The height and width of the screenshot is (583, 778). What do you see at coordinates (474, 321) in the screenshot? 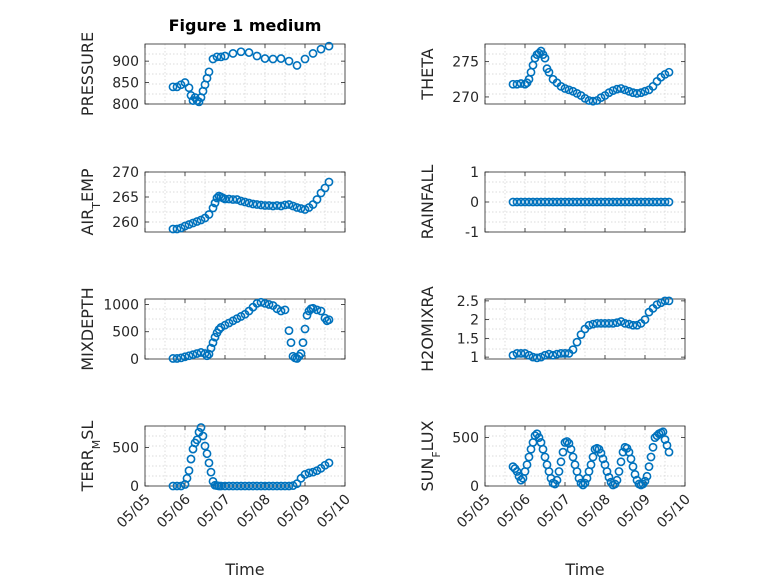
I see `y-tick-label: 2` at bounding box center [474, 321].